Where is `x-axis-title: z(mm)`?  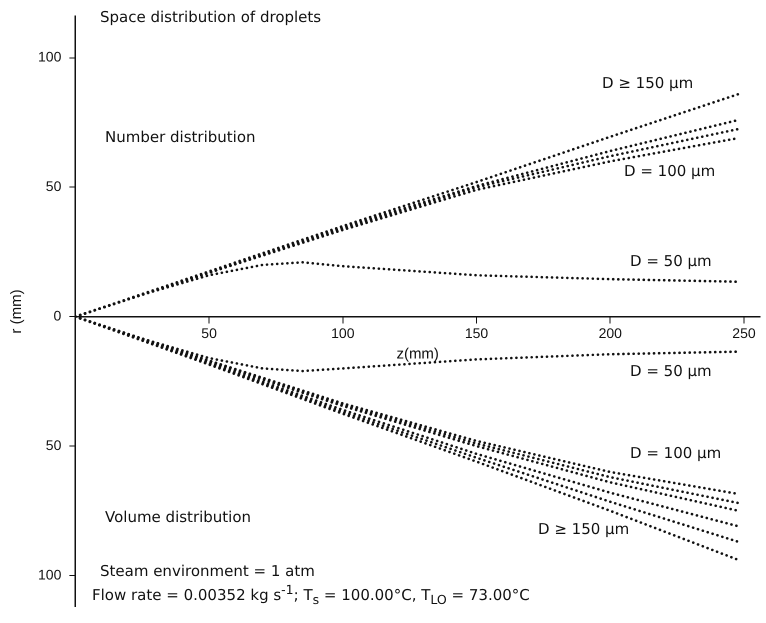
x-axis-title: z(mm) is located at coordinates (417, 354).